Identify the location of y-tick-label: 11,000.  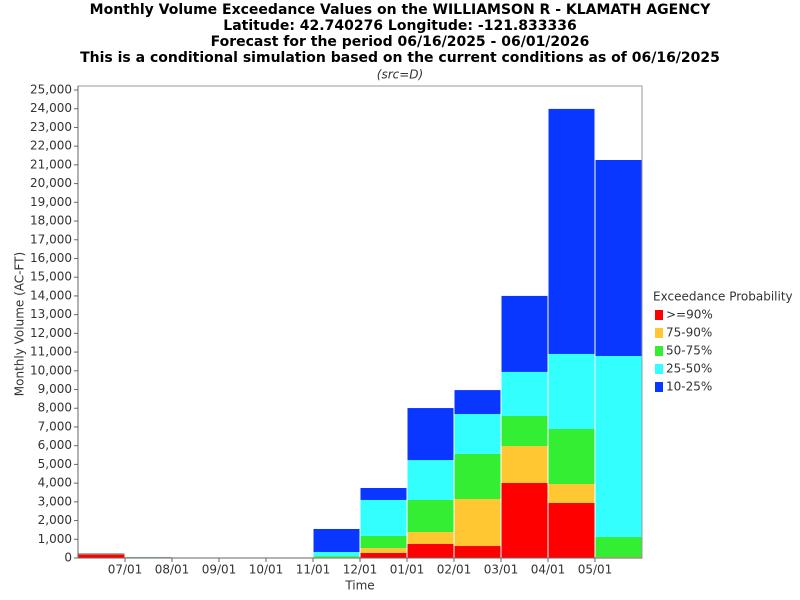
(51, 352).